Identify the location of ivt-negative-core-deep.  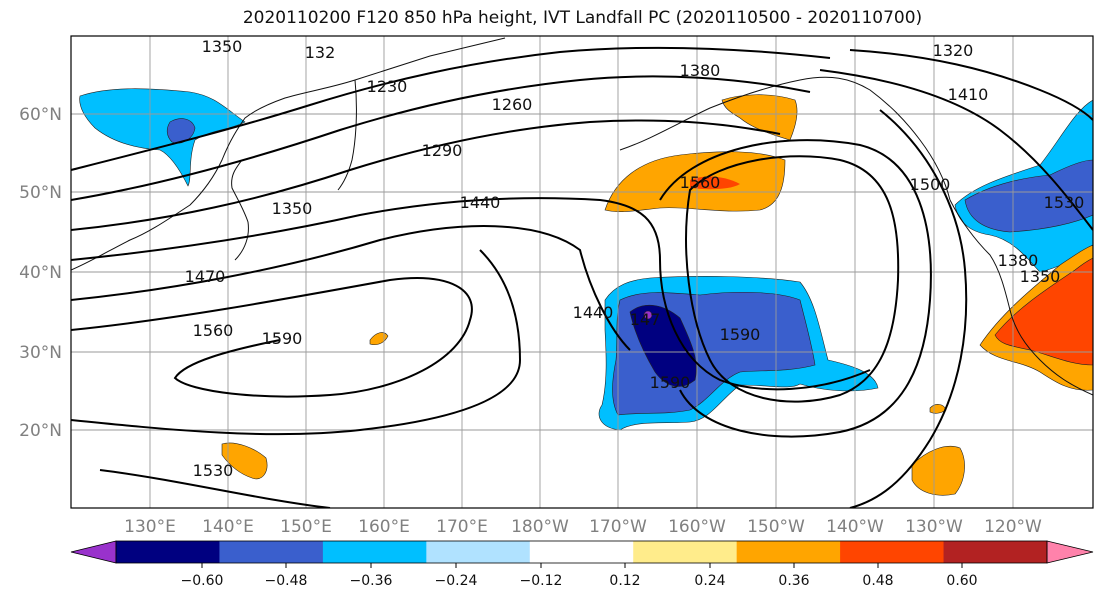
(663, 345).